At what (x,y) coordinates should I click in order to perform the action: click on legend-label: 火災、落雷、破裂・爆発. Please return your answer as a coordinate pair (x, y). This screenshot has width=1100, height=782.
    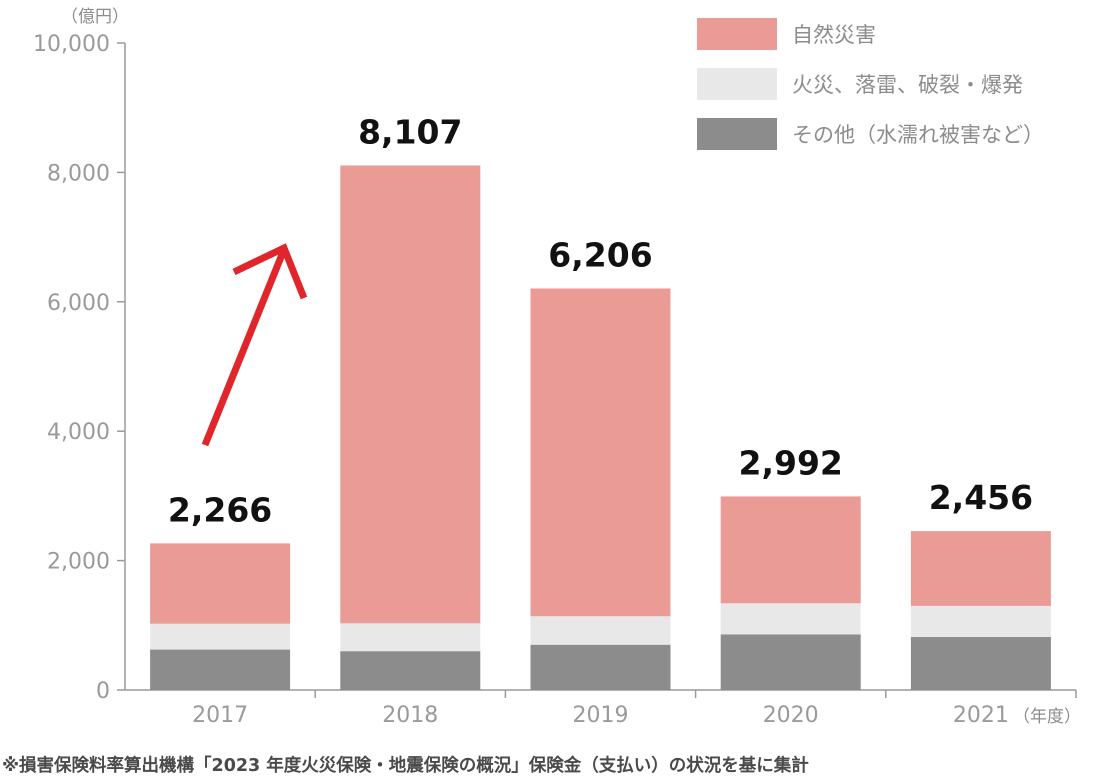
    Looking at the image, I should click on (907, 85).